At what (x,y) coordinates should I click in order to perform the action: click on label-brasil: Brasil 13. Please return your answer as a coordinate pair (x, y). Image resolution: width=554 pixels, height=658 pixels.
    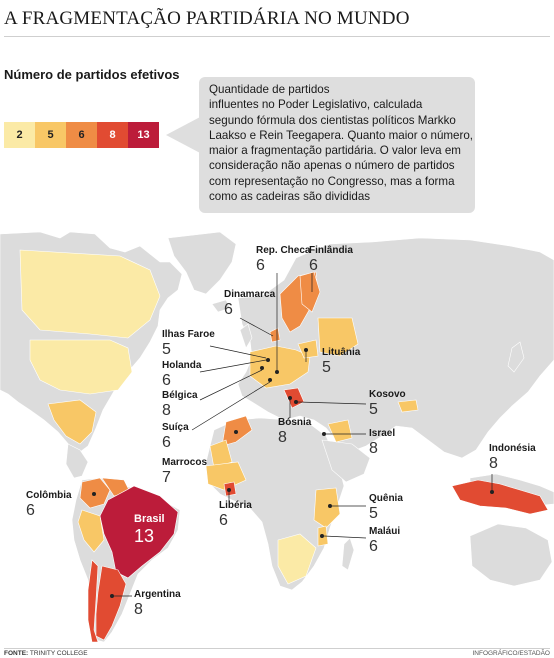
    Looking at the image, I should click on (149, 530).